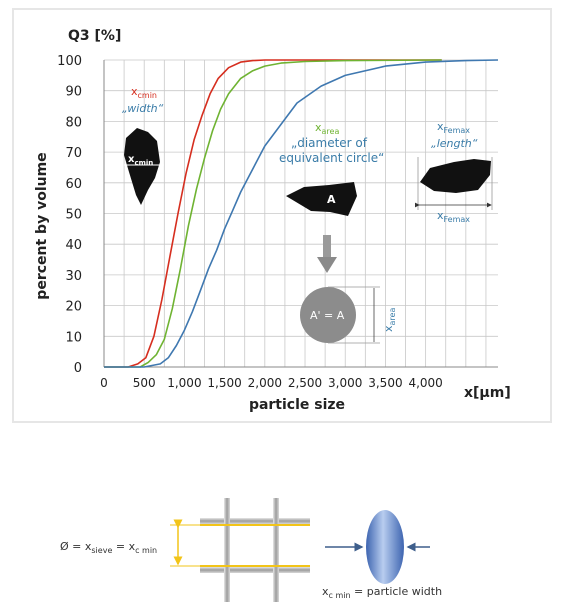  What do you see at coordinates (140, 160) in the screenshot?
I see `xcmin-inside-label: xcmin` at bounding box center [140, 160].